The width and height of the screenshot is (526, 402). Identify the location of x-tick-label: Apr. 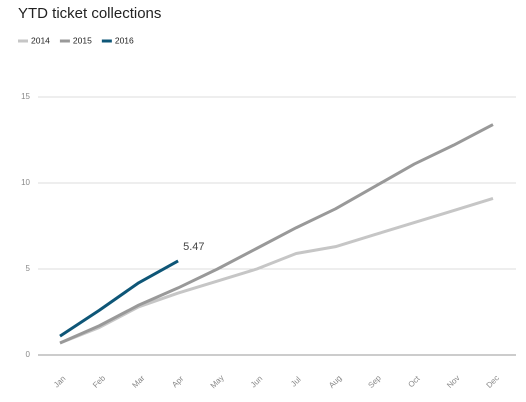
(177, 381).